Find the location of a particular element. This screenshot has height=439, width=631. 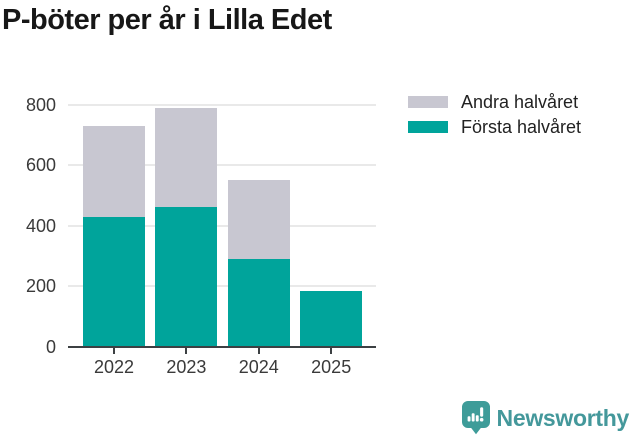

x-tick-2023 is located at coordinates (186, 351).